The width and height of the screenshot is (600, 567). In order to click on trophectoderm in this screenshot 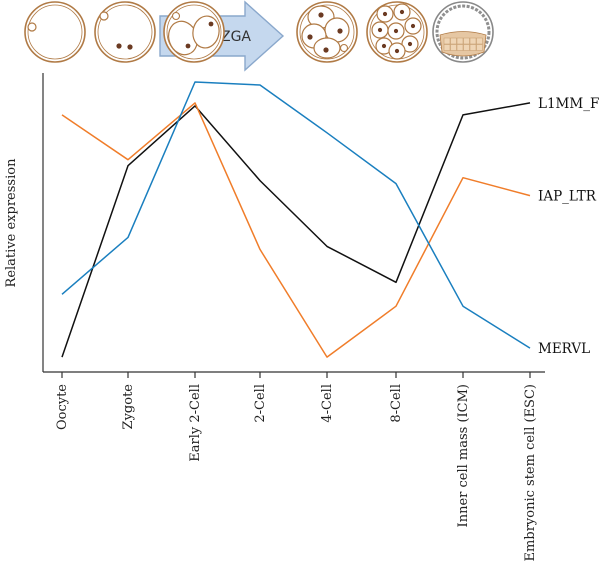, I will do `click(463, 32)`.